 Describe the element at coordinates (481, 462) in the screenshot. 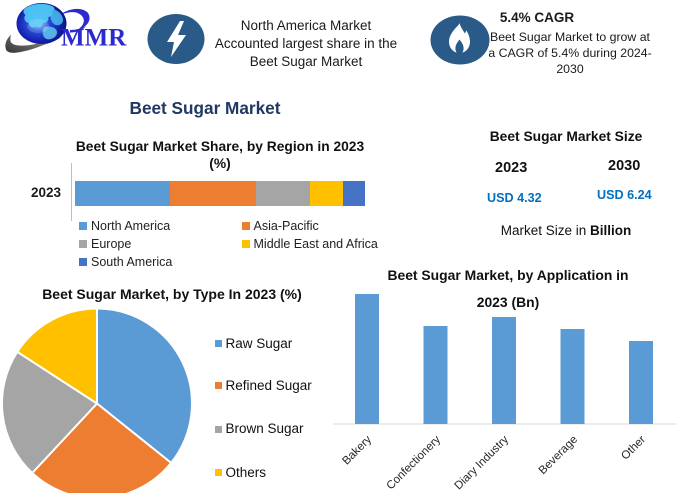

I see `svg-text: Diary Industry` at that location.